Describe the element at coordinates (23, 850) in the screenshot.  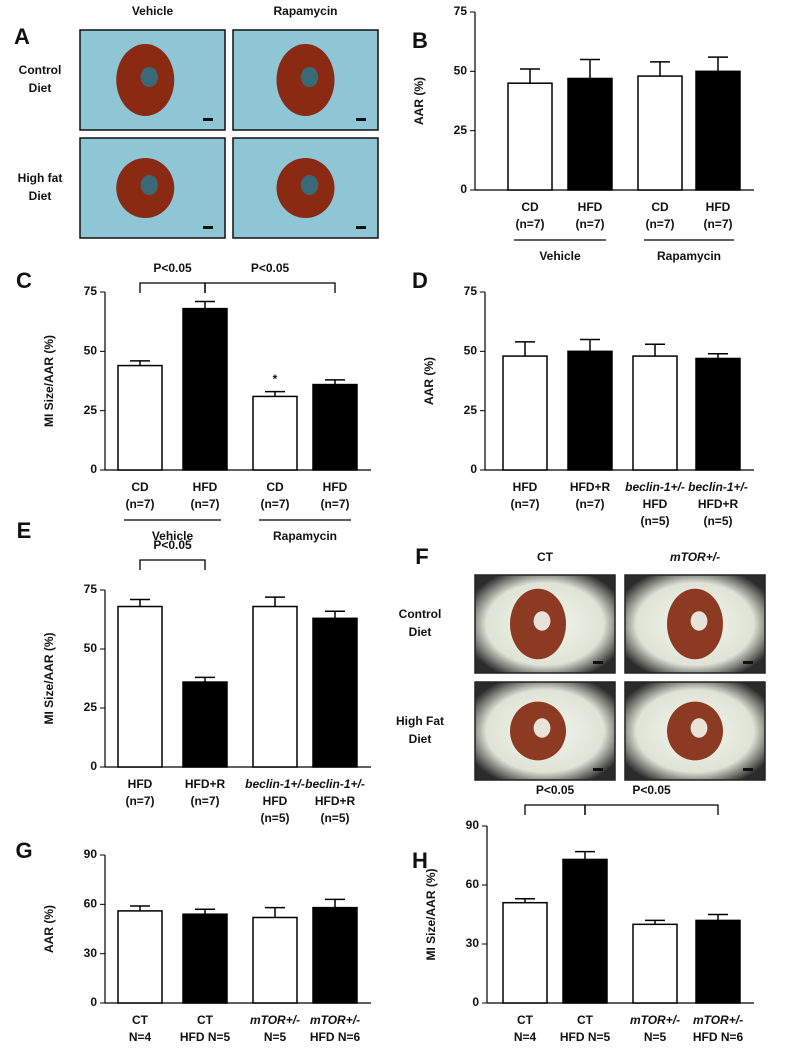
I see `panel-letter: G` at that location.